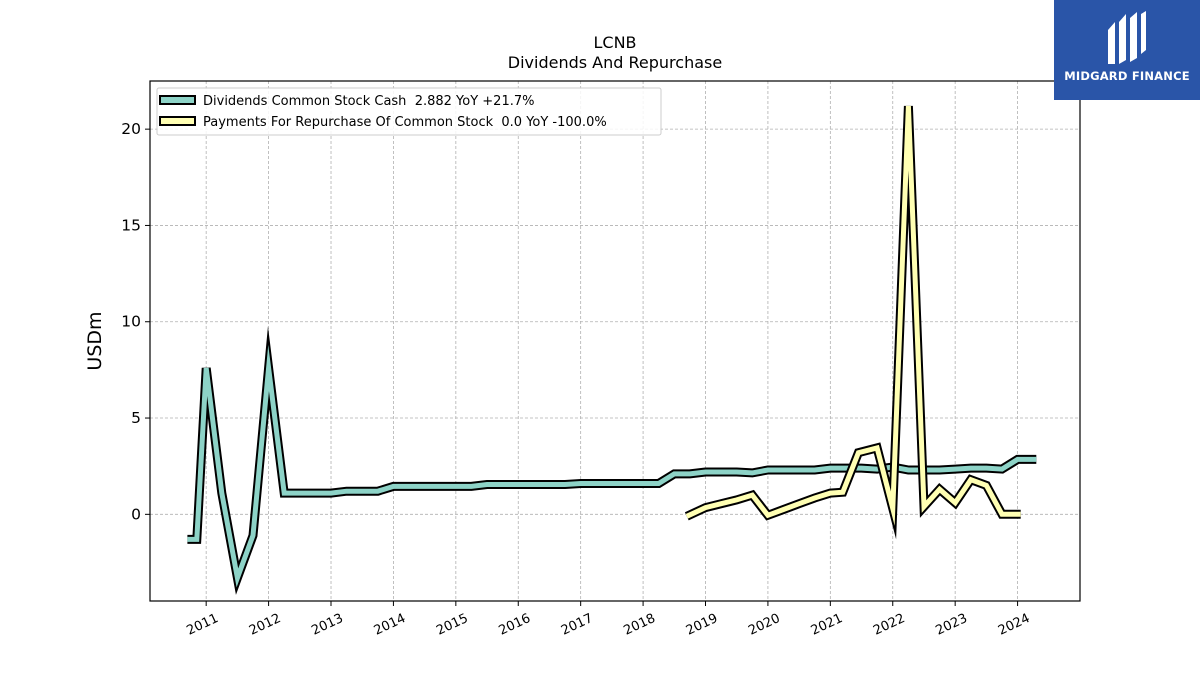 Image resolution: width=1200 pixels, height=675 pixels. Describe the element at coordinates (615, 62) in the screenshot. I see `chart-subtitle: Dividends And Repurchase` at that location.